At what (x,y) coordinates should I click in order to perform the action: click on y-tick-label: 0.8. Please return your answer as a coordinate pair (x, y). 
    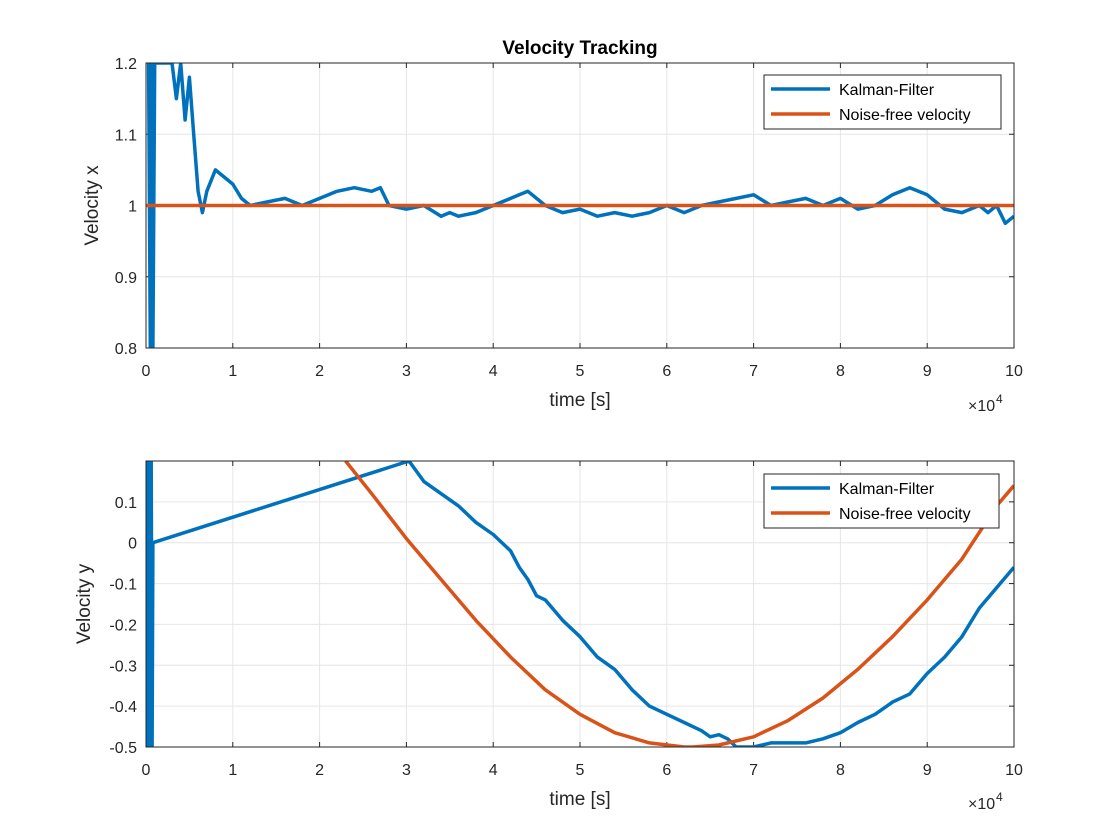
    Looking at the image, I should click on (126, 349).